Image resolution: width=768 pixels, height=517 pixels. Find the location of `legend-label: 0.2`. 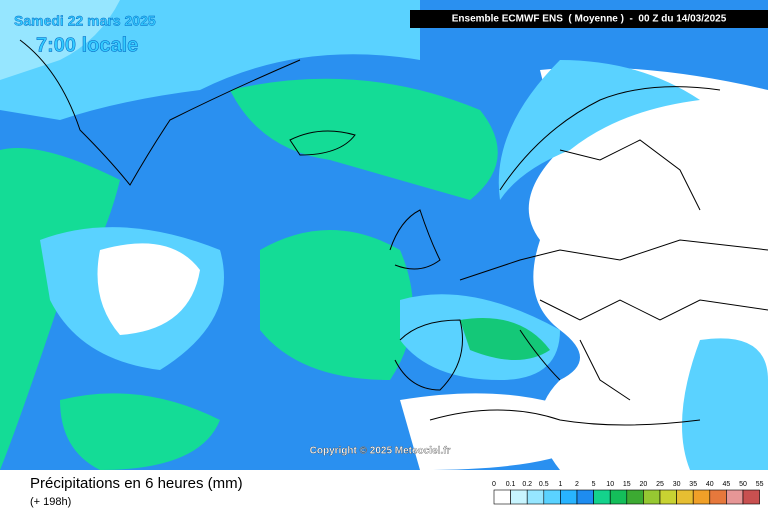

legend-label: 0.2 is located at coordinates (527, 484).